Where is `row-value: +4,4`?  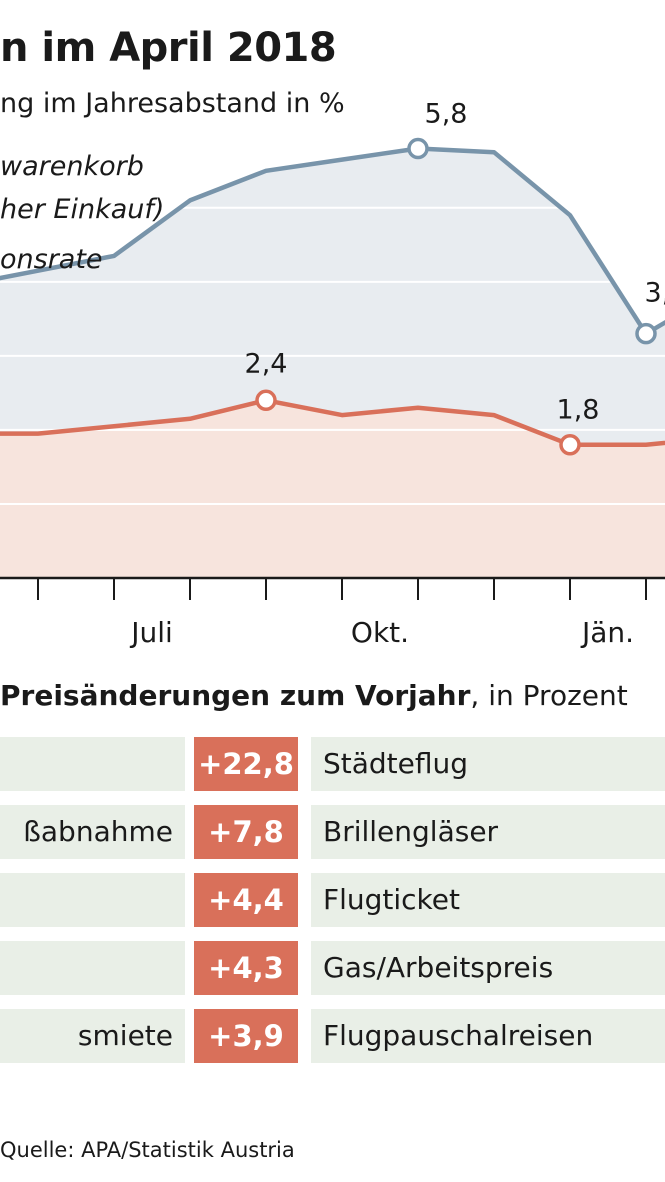
row-value: +4,4 is located at coordinates (246, 900).